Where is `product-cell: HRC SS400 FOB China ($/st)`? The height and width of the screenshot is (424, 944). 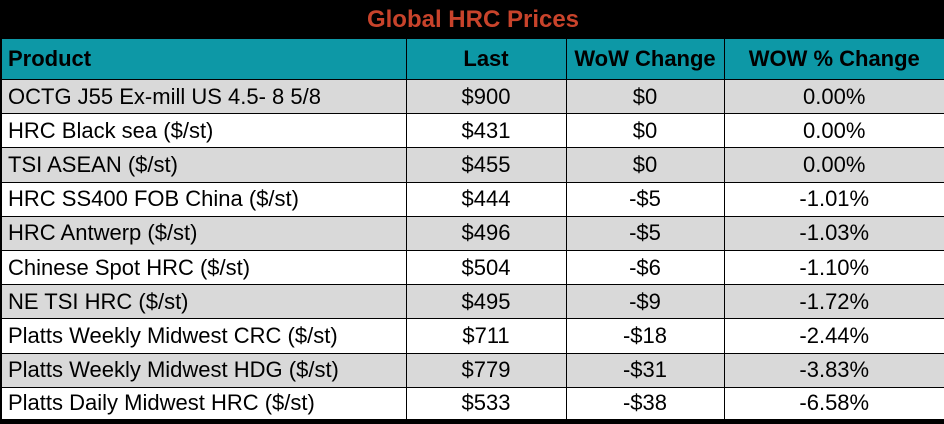 product-cell: HRC SS400 FOB China ($/st) is located at coordinates (203, 199).